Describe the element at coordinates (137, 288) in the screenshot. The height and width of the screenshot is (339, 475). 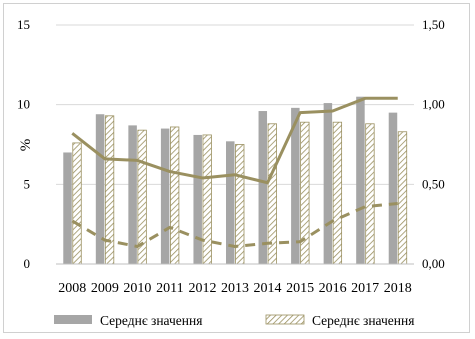
I see `x-tick-label: 2010` at that location.